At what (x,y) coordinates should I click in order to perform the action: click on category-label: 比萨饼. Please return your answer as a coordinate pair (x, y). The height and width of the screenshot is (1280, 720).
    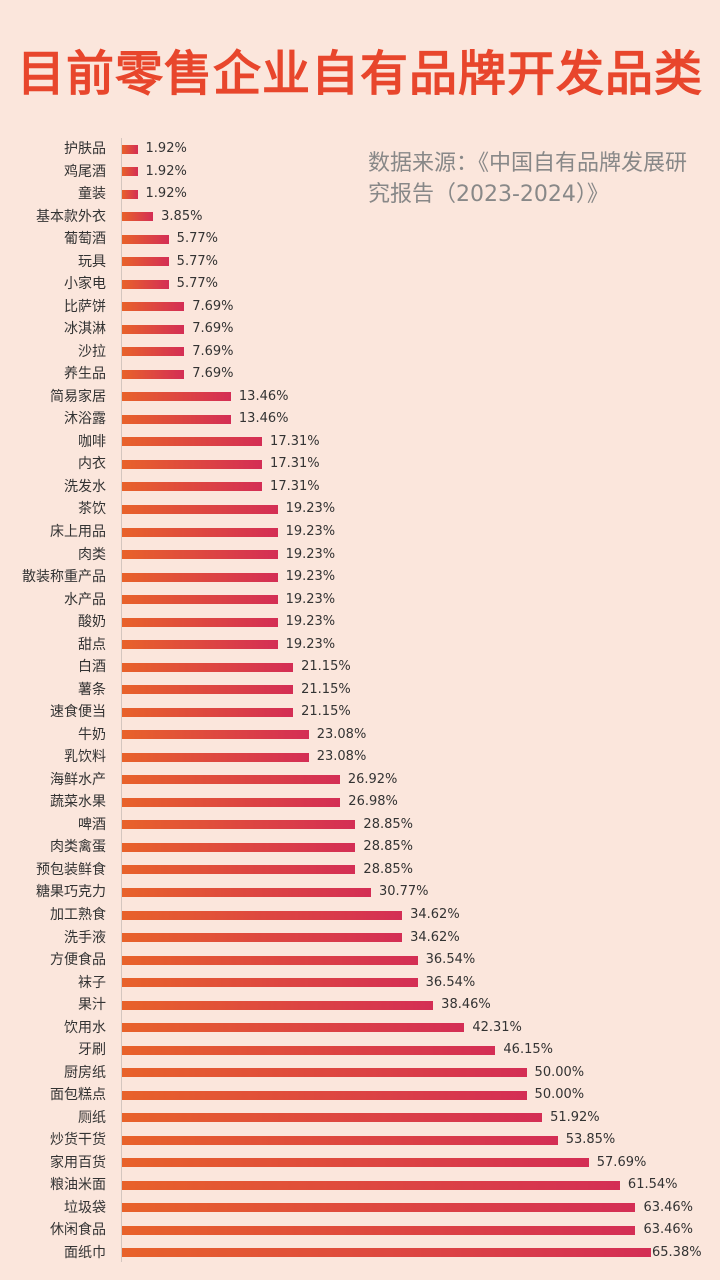
    Looking at the image, I should click on (85, 306).